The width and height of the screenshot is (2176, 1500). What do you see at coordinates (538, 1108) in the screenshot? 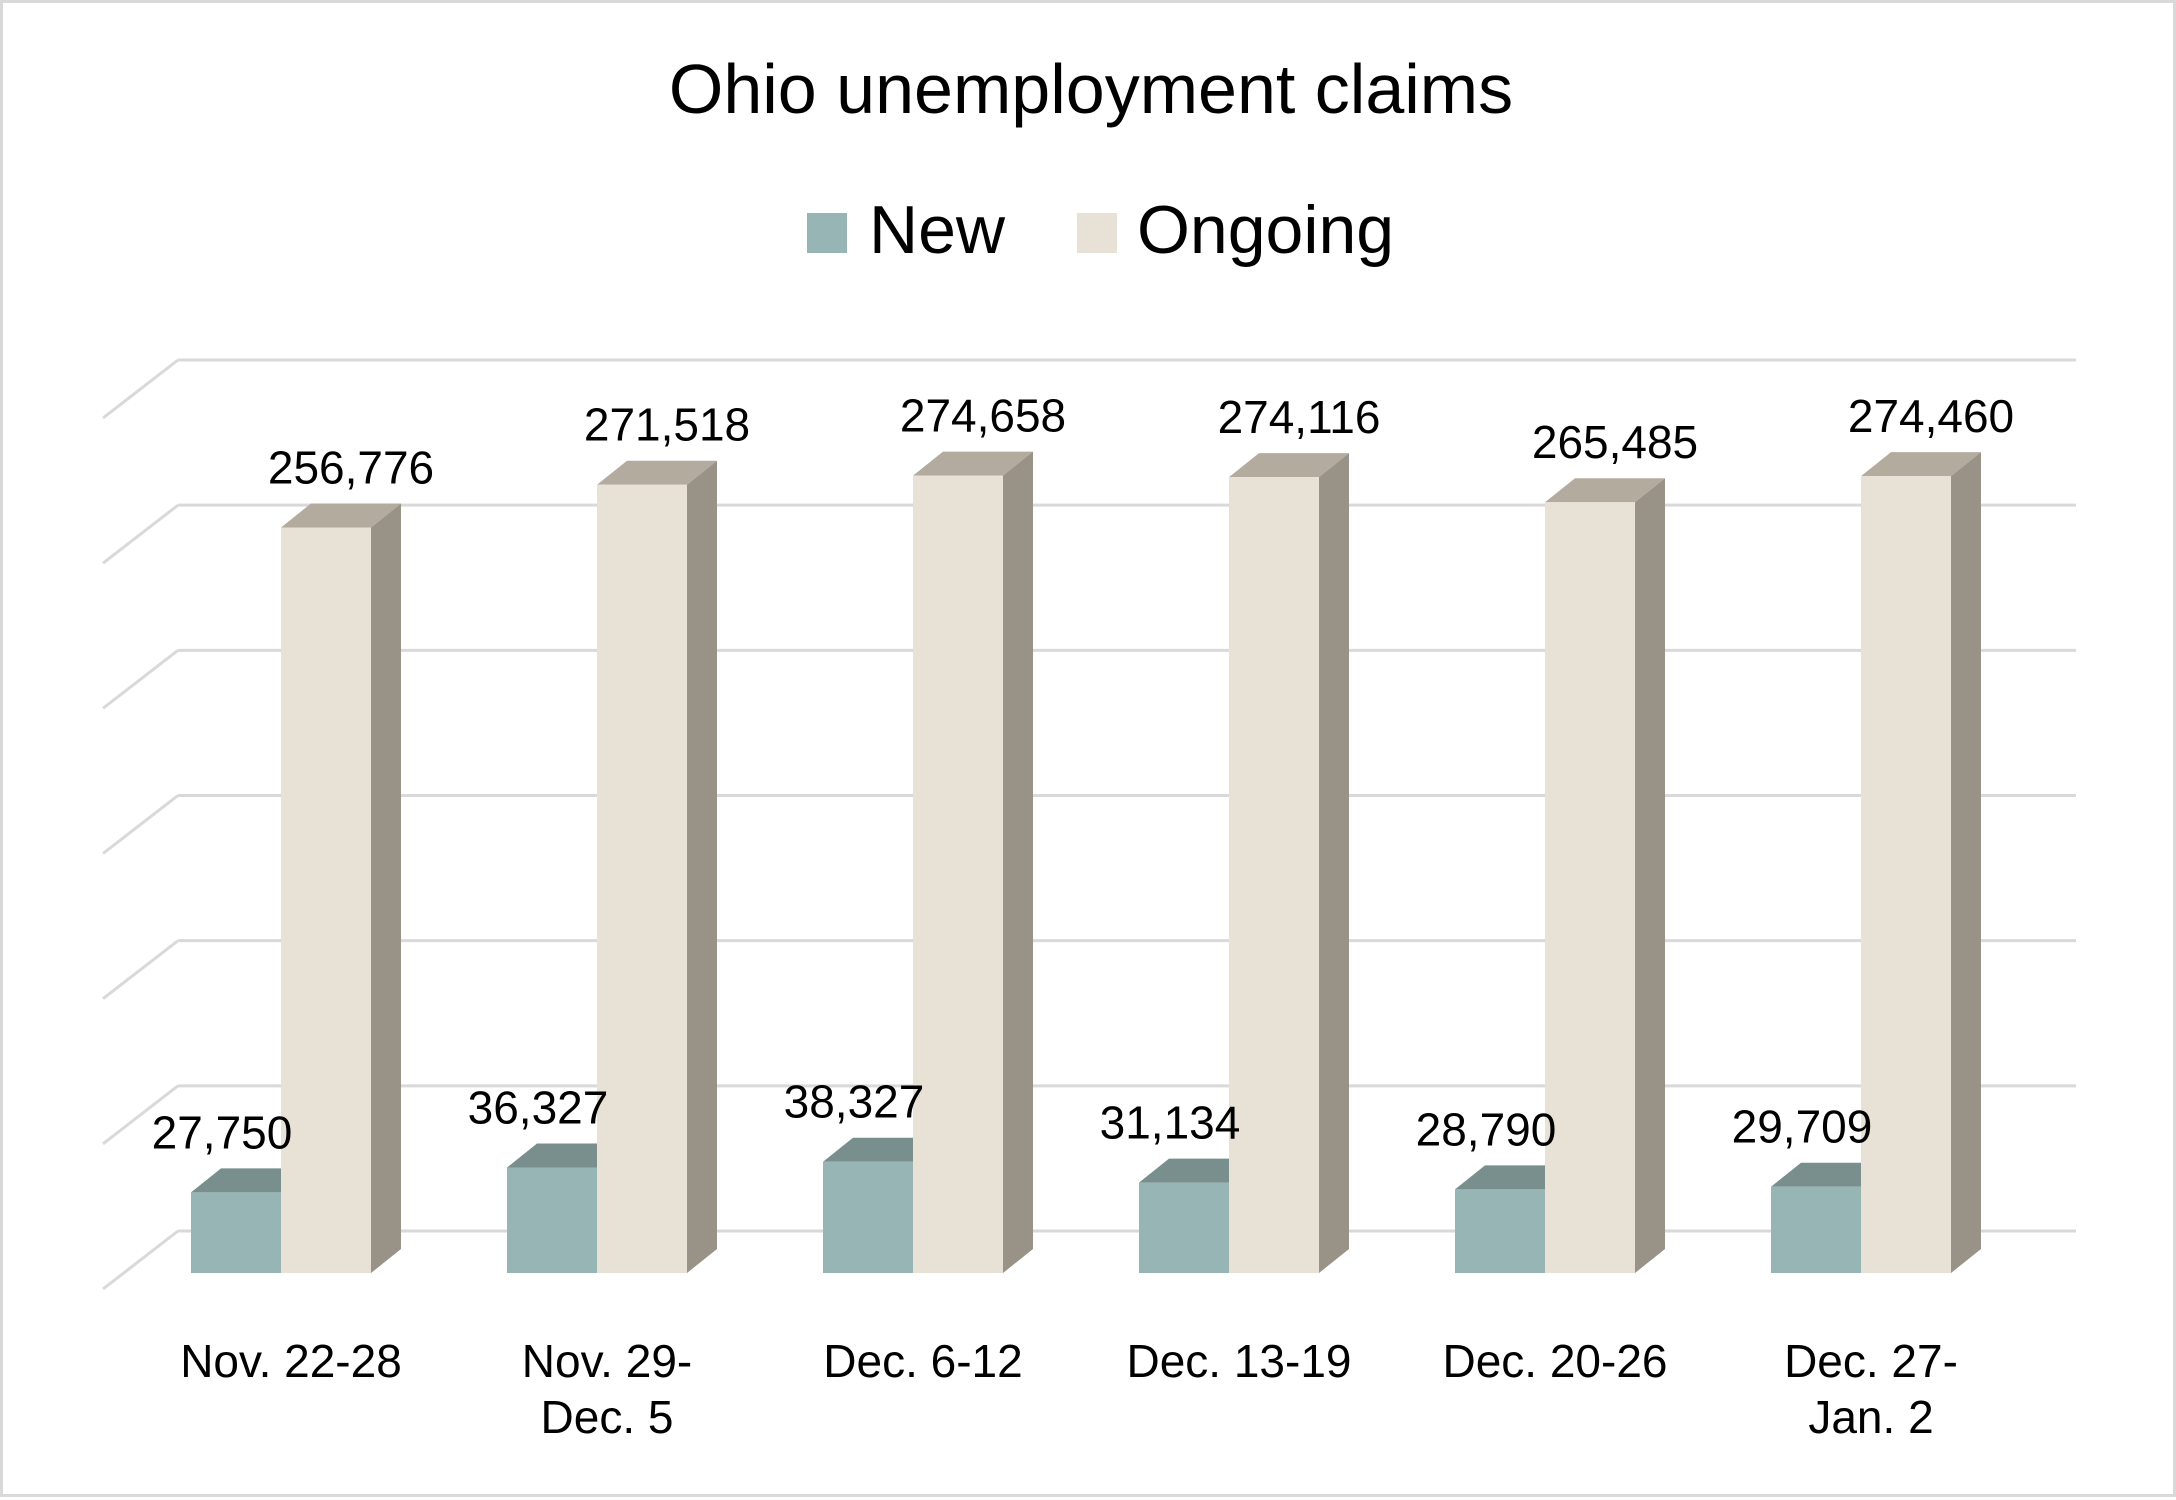
I see `data-label-new: 36,327` at bounding box center [538, 1108].